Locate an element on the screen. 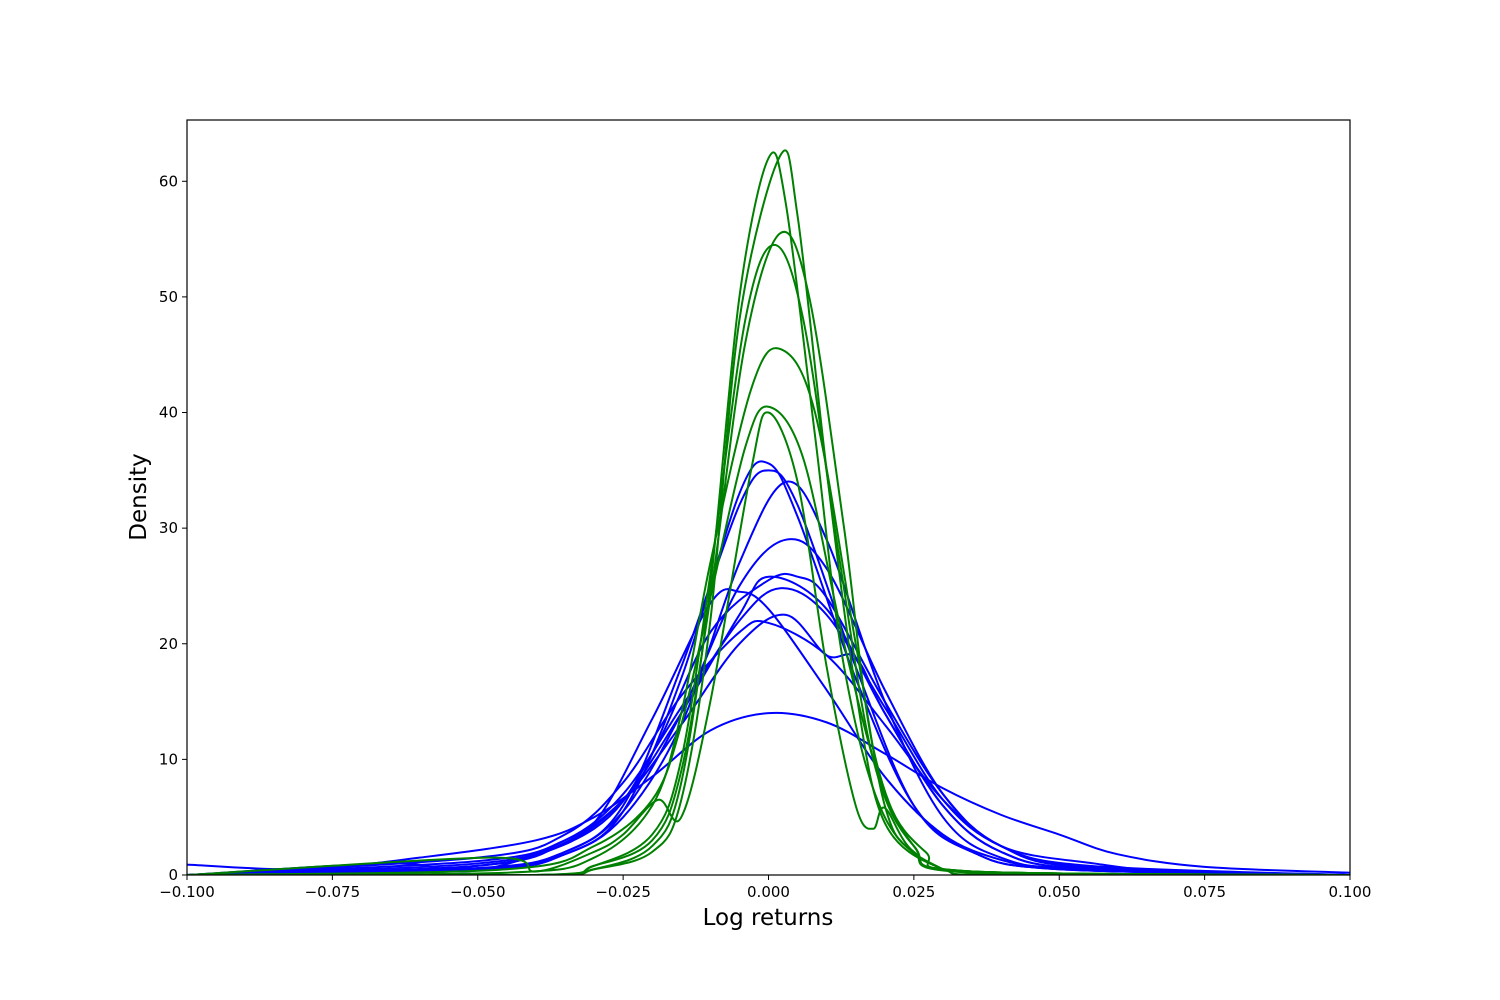 The image size is (1500, 1000). x-tick-label: 0.000 is located at coordinates (768, 892).